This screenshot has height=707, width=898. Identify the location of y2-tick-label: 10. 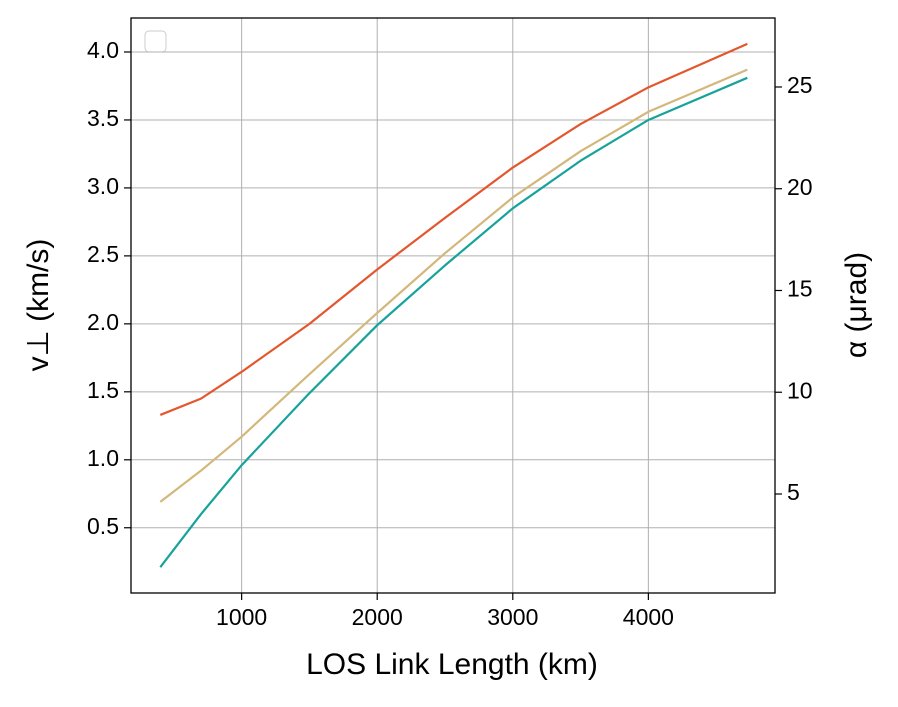
(800, 390).